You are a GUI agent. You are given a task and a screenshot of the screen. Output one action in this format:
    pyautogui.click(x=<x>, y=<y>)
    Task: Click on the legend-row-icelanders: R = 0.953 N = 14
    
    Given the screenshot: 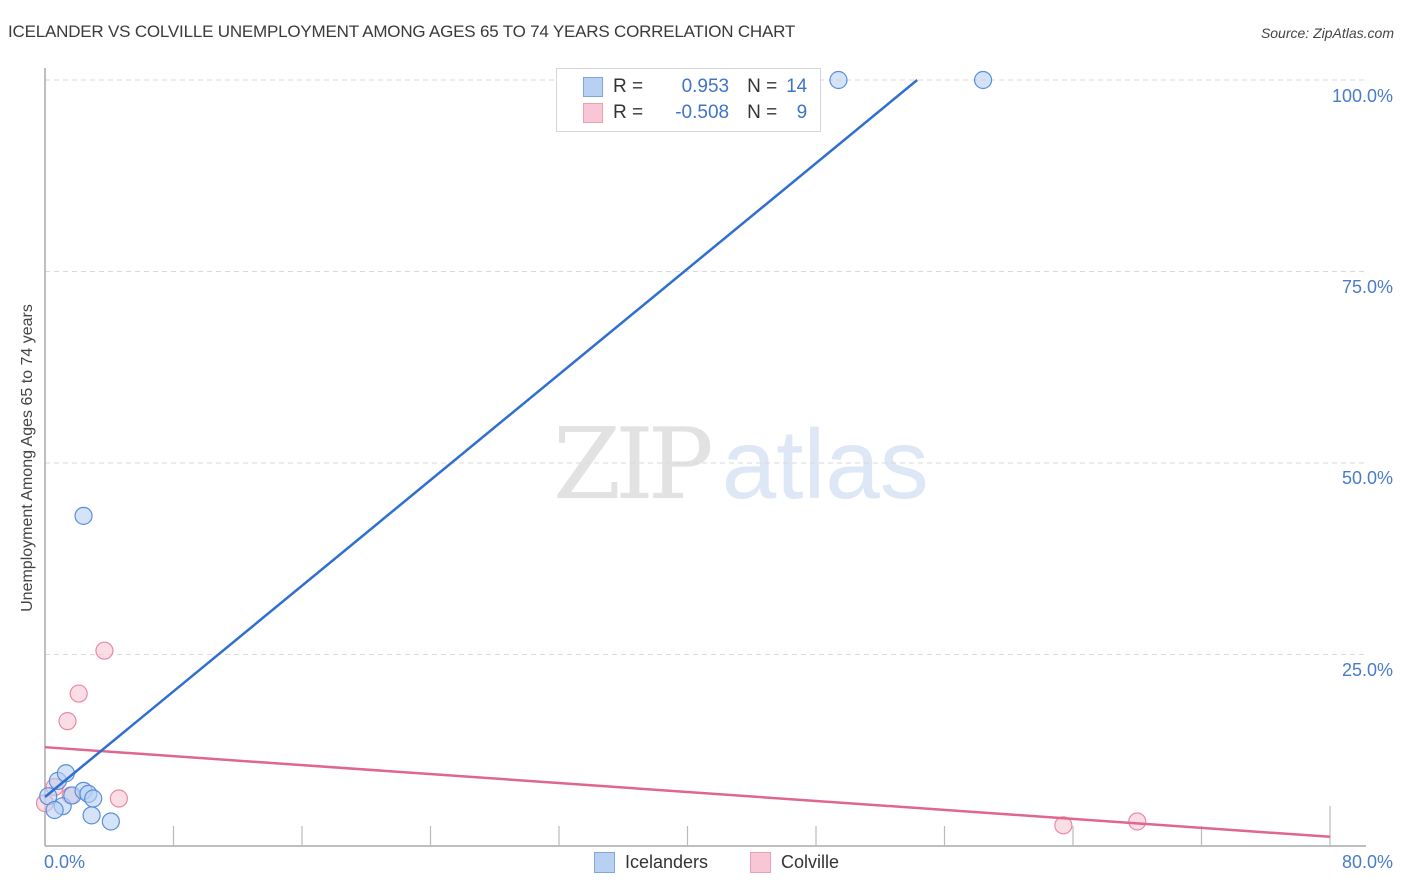 What is the action you would take?
    pyautogui.click(x=695, y=87)
    